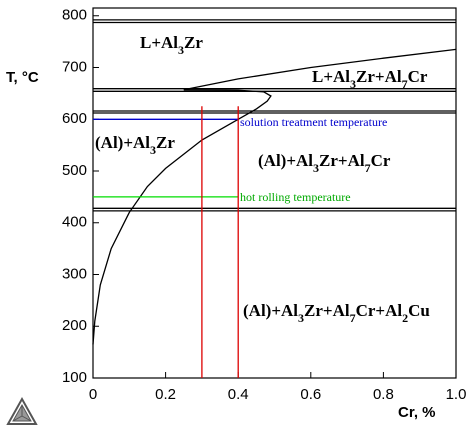 This screenshot has height=432, width=474. I want to click on annotation: solution treatment temperature, so click(313, 122).